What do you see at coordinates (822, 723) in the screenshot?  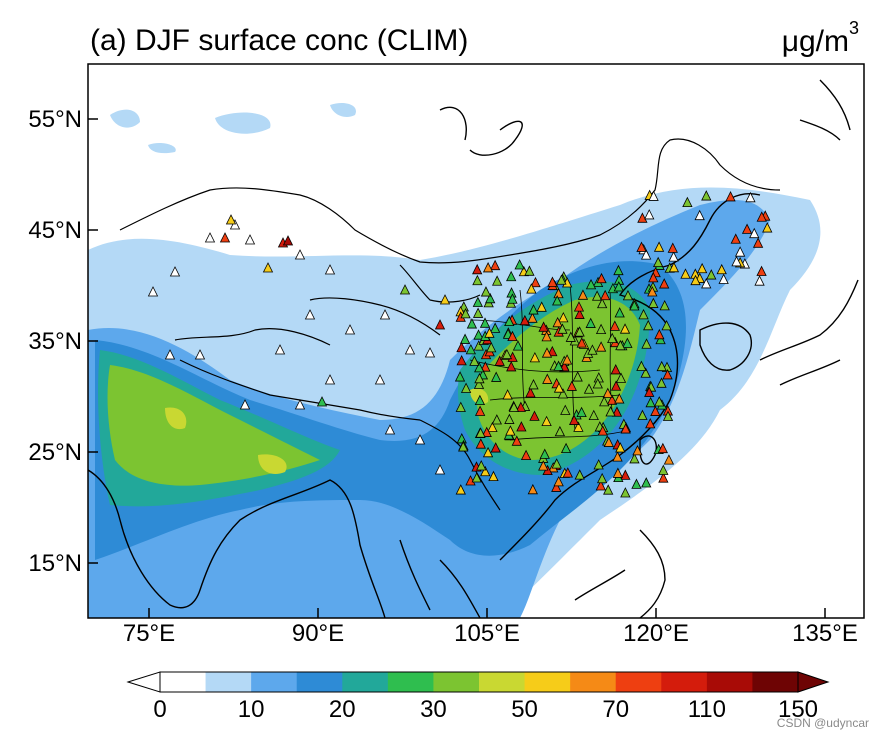 I see `watermark: CSDN @udyncar` at bounding box center [822, 723].